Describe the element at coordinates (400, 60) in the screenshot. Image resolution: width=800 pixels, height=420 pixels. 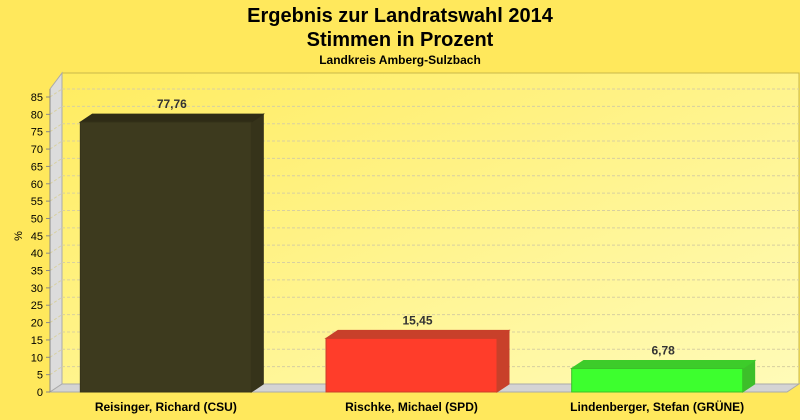
I see `chart-subtitle: Landkreis Amberg-Sulzbach` at that location.